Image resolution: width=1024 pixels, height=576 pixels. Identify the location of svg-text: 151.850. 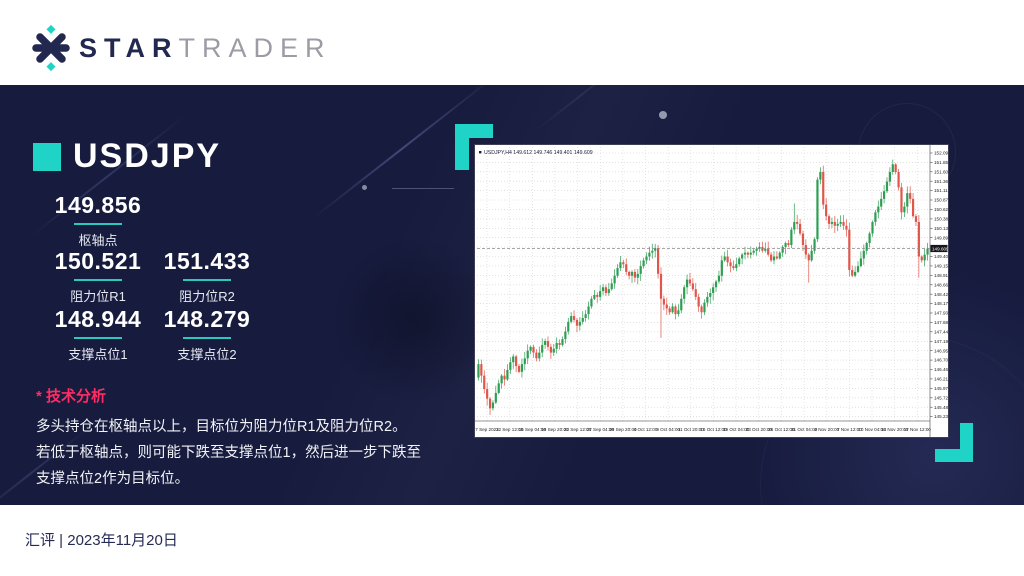
(941, 162).